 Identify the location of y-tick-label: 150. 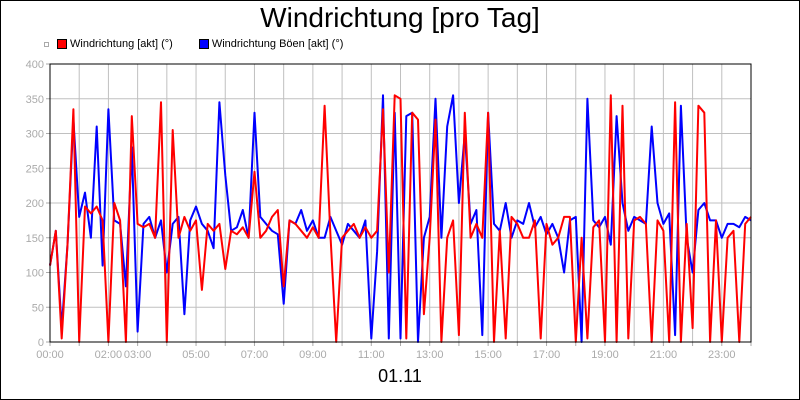
(35, 239).